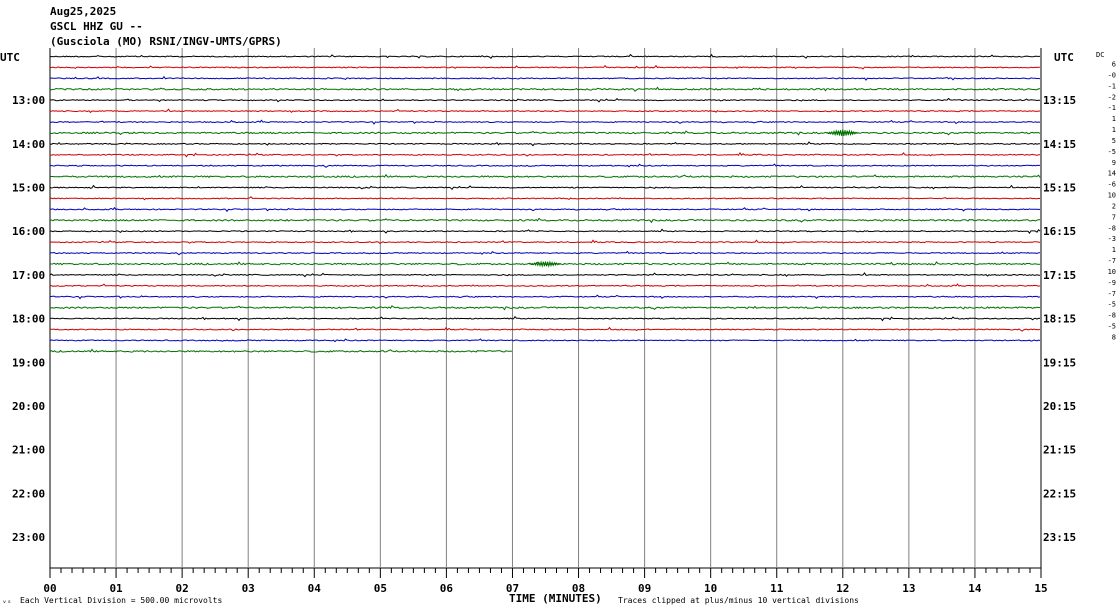  Describe the element at coordinates (1112, 283) in the screenshot. I see `dc-offset-value: -9` at that location.